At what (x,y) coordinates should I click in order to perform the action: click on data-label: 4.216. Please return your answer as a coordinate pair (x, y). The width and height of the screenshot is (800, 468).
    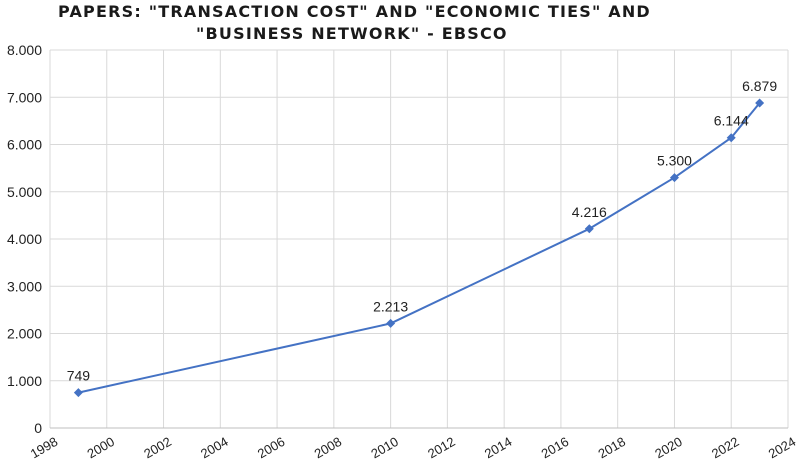
    Looking at the image, I should click on (589, 212).